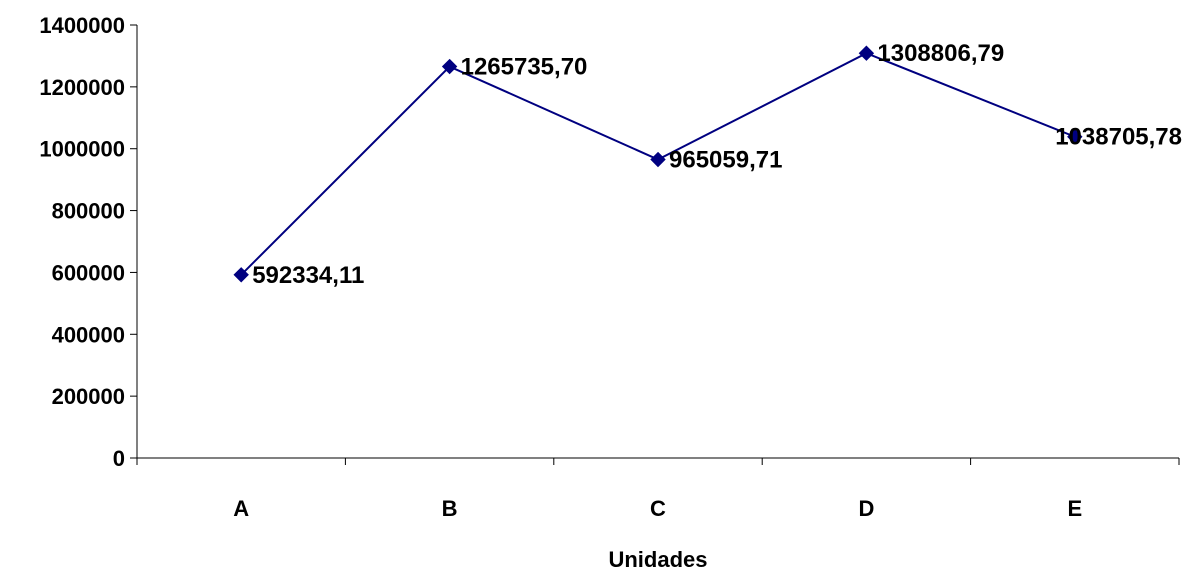  Describe the element at coordinates (241, 508) in the screenshot. I see `x-tick-label: A` at that location.